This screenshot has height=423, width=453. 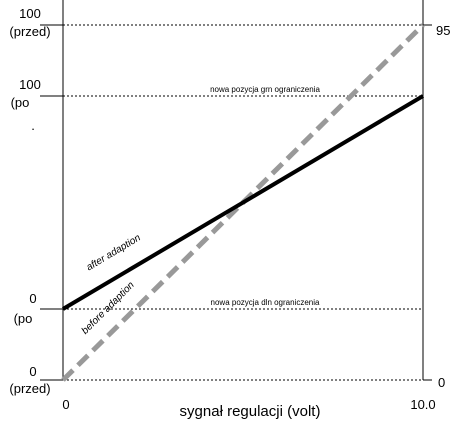 I want to click on x-label: 10.0, so click(x=422, y=404).